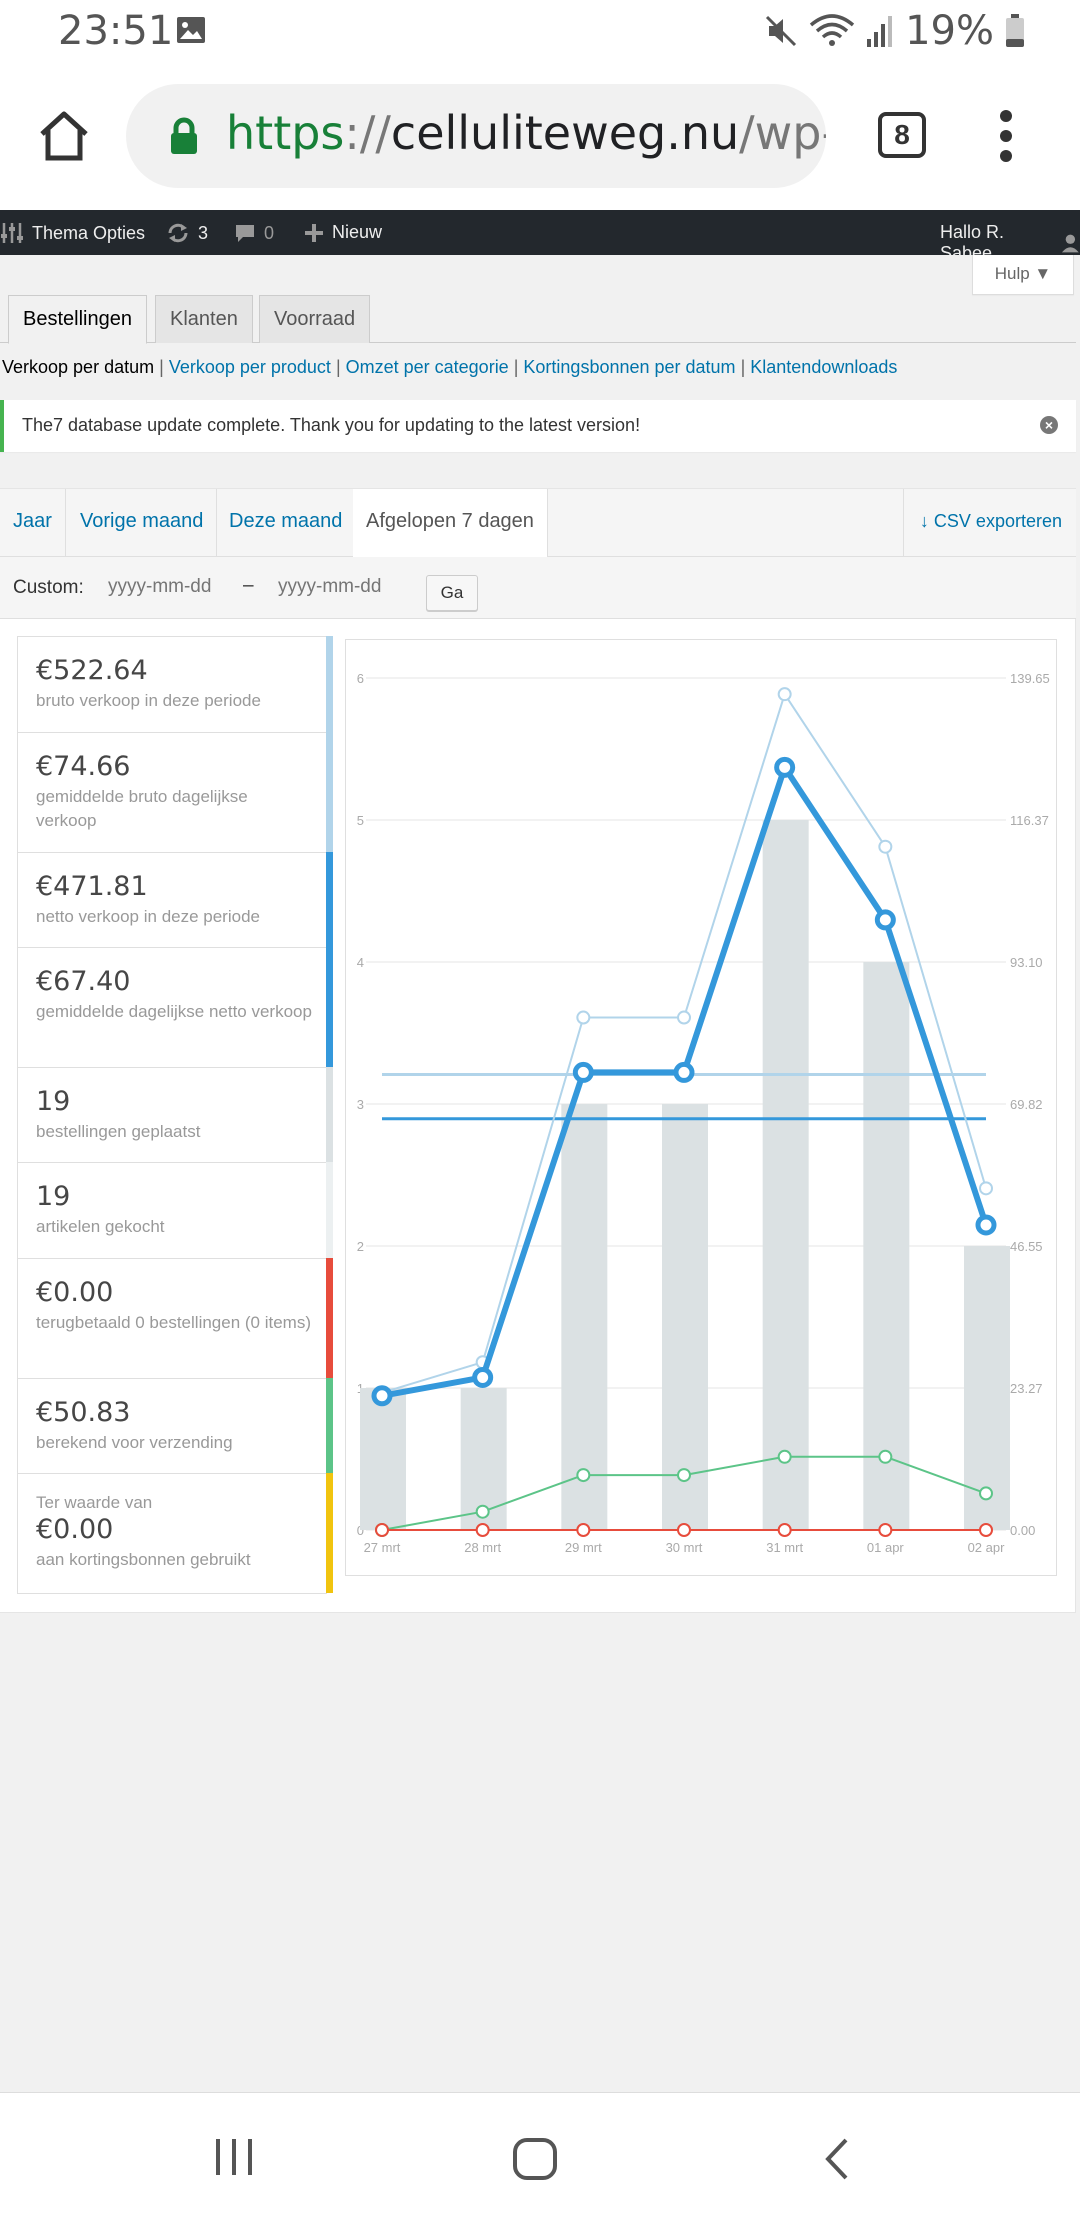 The height and width of the screenshot is (2220, 1080). I want to click on subnav-current: Verkoop per datum, so click(78, 367).